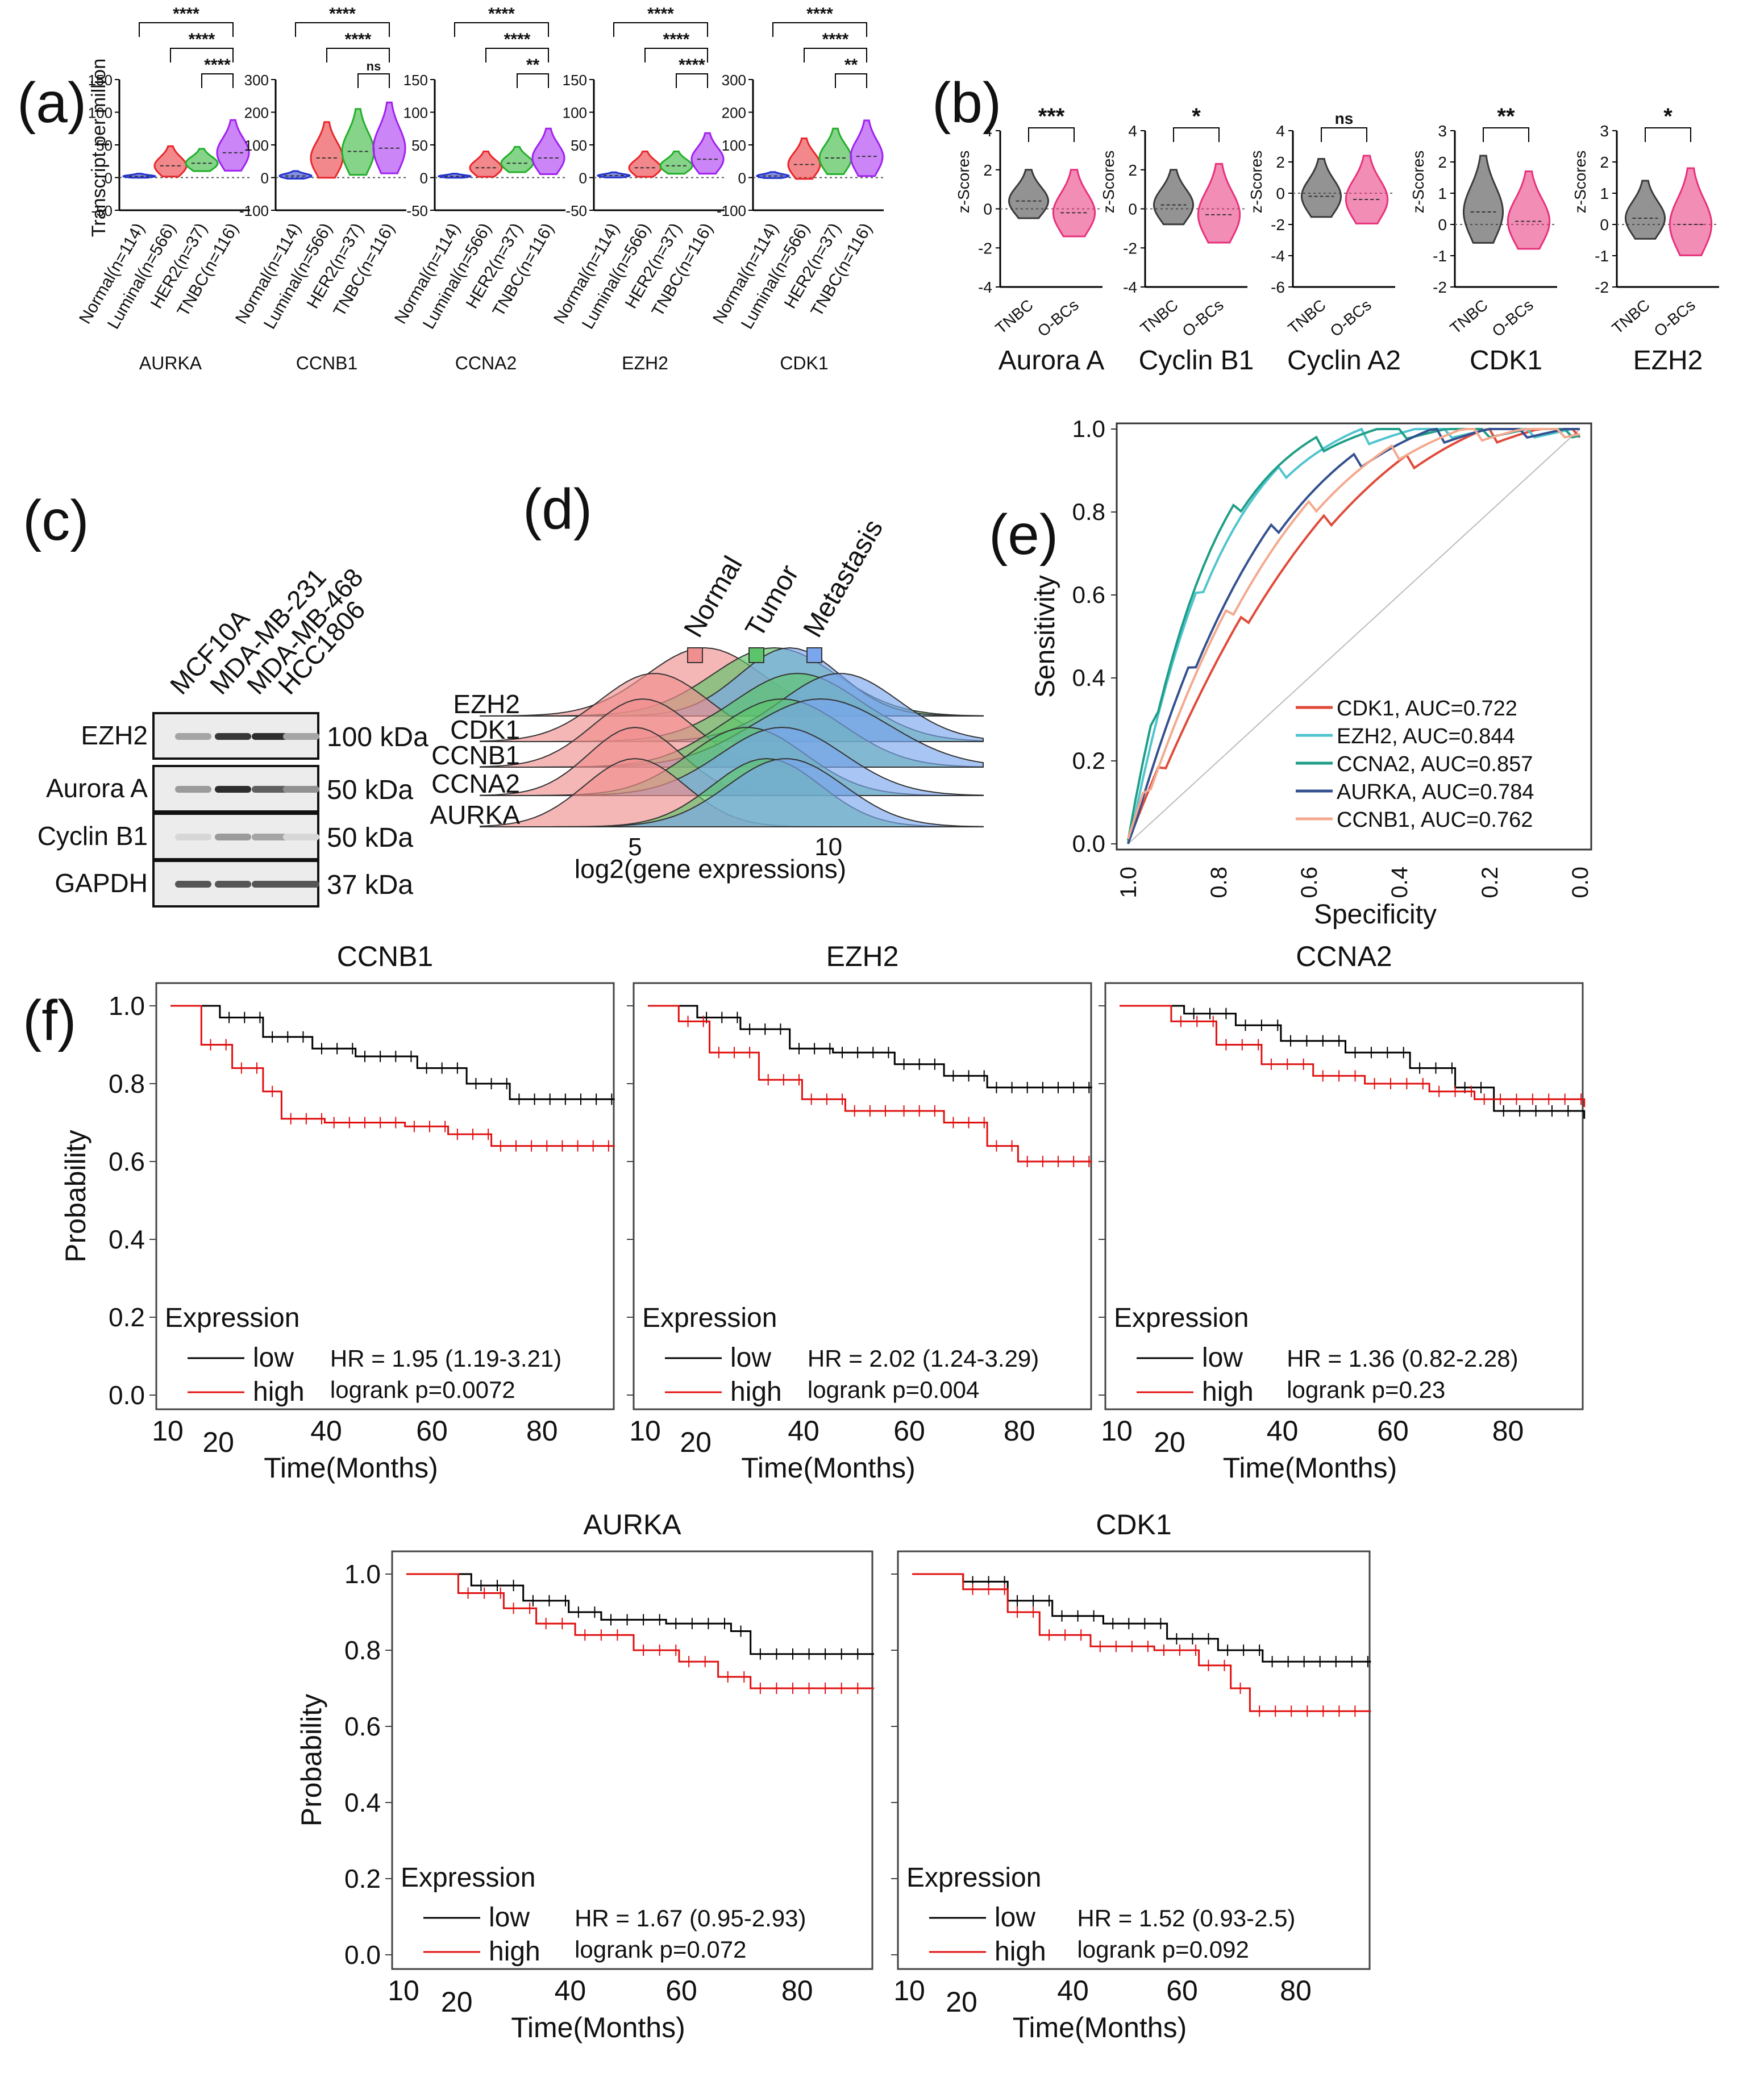 This screenshot has height=2073, width=1764. I want to click on a-significance-label: **, so click(851, 65).